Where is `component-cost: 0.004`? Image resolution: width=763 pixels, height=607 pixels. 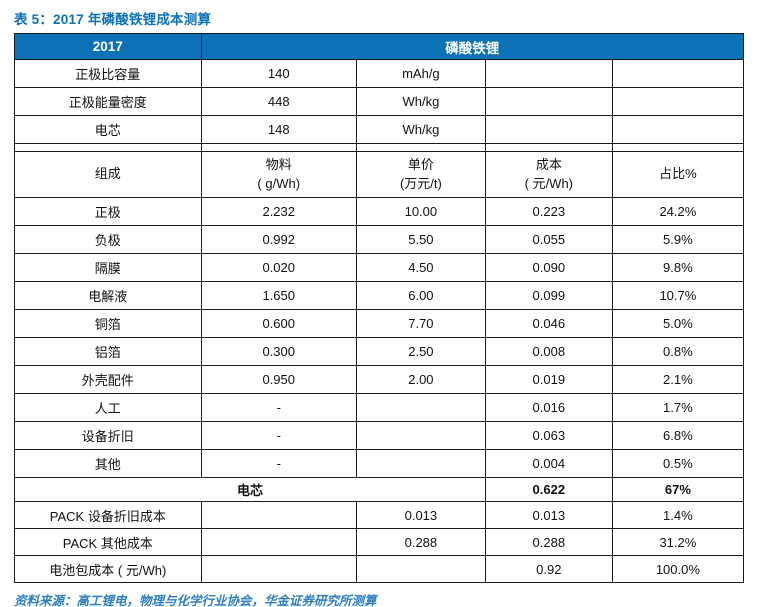 component-cost: 0.004 is located at coordinates (548, 463).